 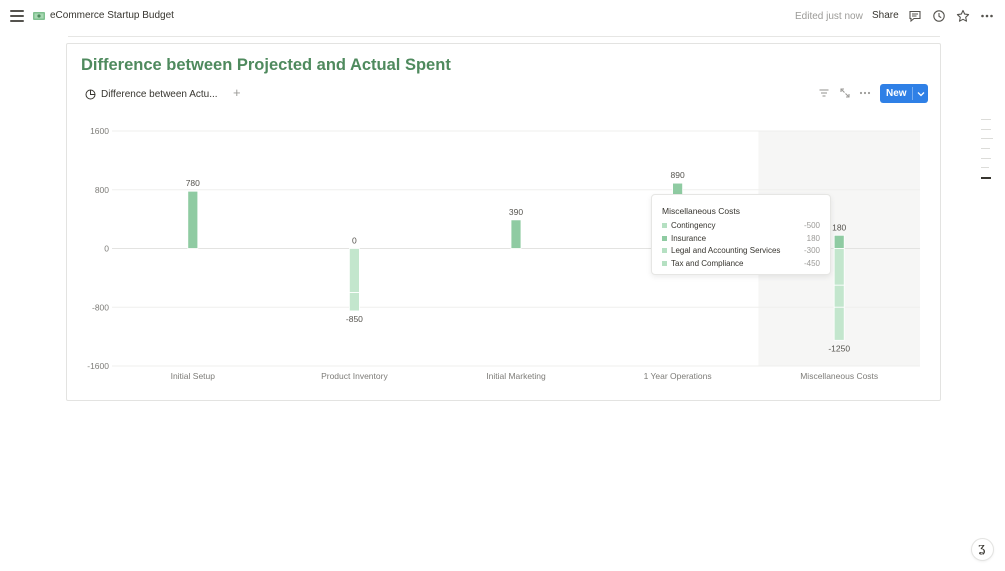 I want to click on tooltip-row: Contingency -500, so click(x=741, y=226).